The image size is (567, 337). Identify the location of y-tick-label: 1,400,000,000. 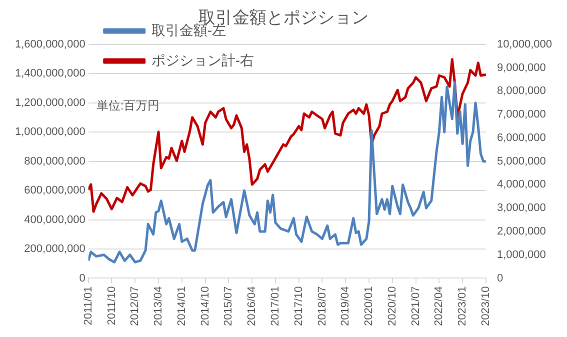
(50, 74).